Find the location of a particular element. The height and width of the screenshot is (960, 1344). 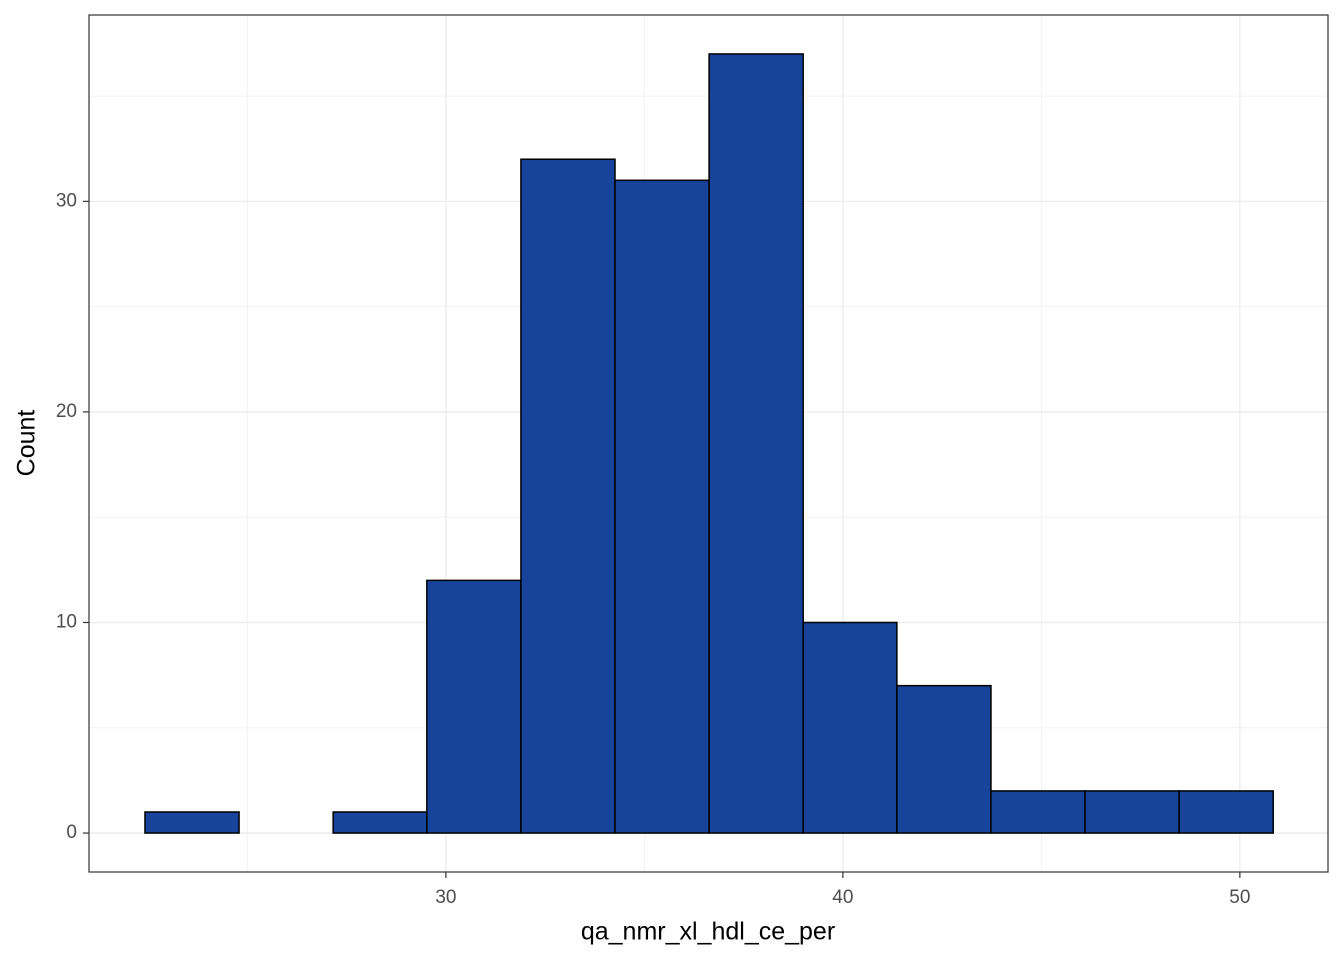

x-tick-label: 40 is located at coordinates (842, 897).